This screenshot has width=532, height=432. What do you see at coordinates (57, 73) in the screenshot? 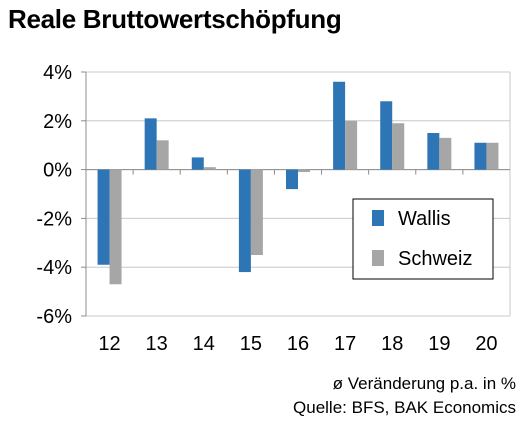
I see `y-tick-label: 4%` at bounding box center [57, 73].